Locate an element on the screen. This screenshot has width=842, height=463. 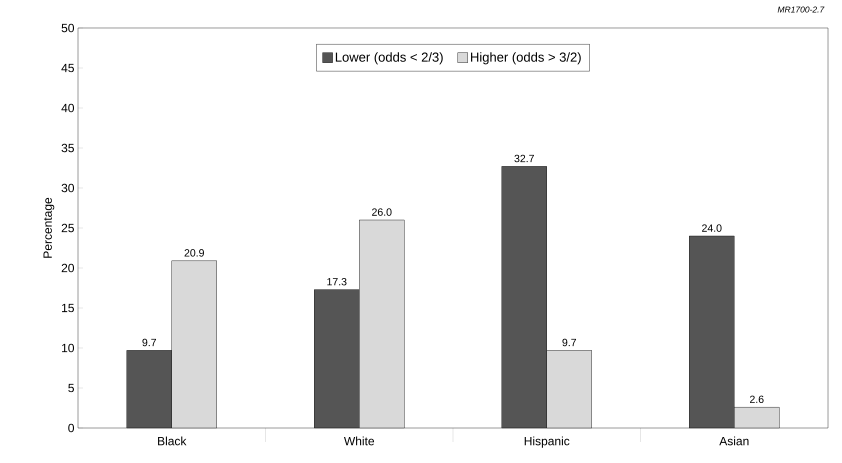
y-tick-label: 10 is located at coordinates (68, 348).